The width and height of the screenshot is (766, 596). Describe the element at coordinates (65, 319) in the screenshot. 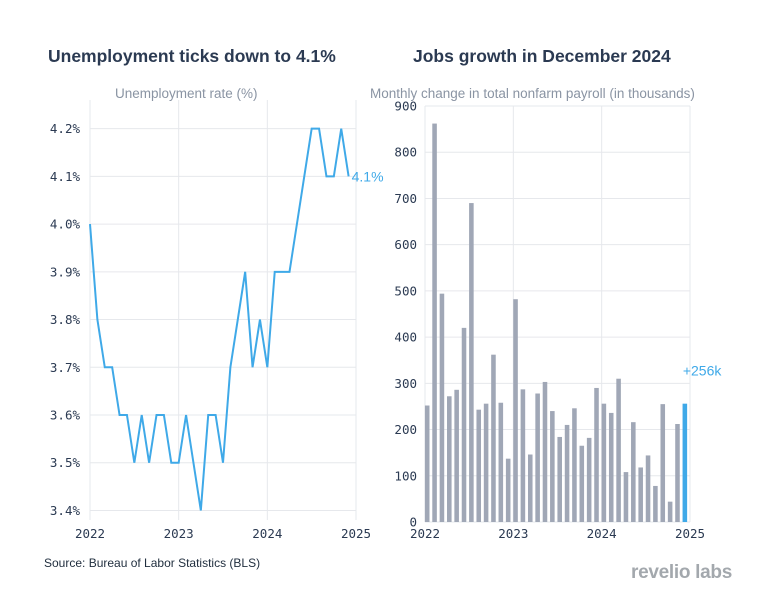

I see `y-tick-label: 3.8%` at that location.